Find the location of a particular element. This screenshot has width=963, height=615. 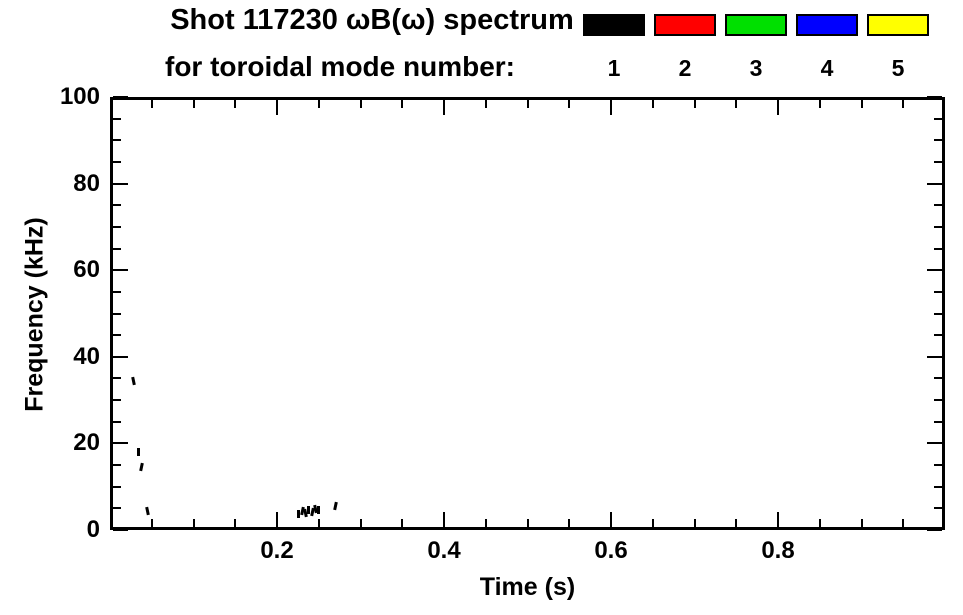

x-tick-label: 0.8 is located at coordinates (778, 550).